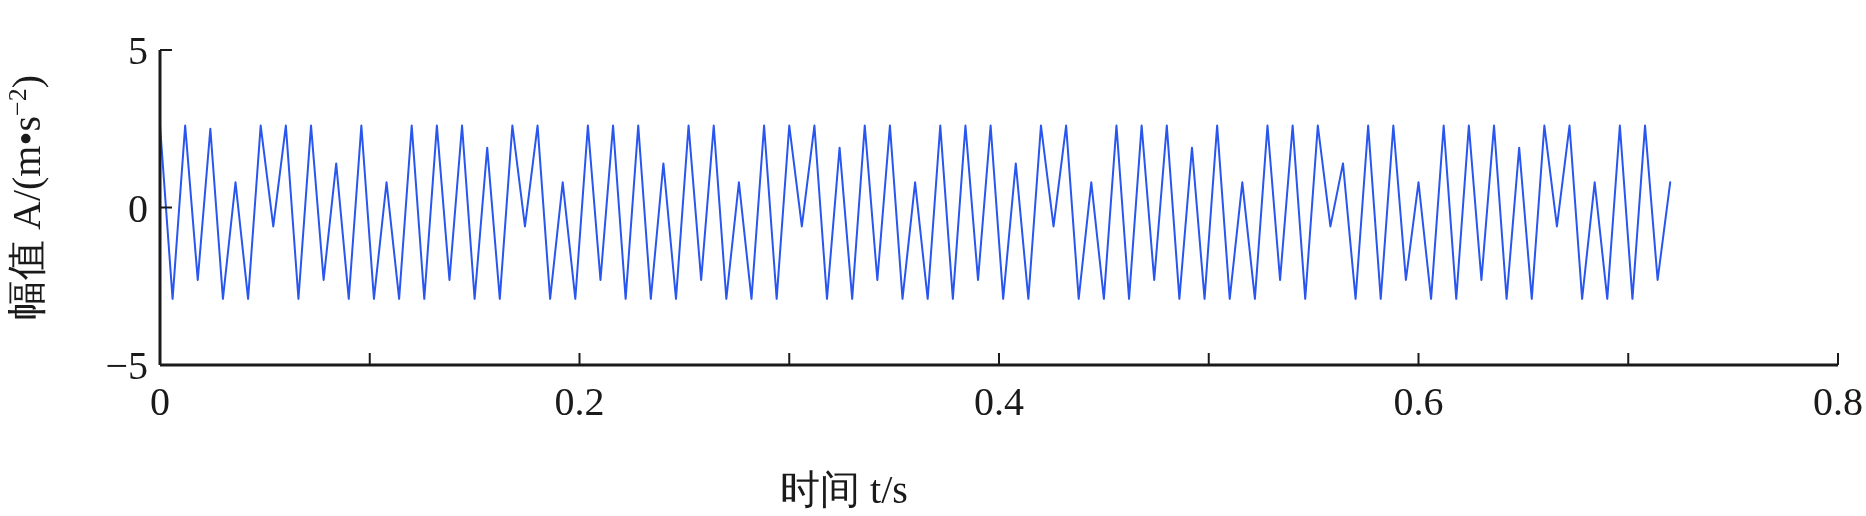  I want to click on y-tick-label: 0, so click(138, 208).